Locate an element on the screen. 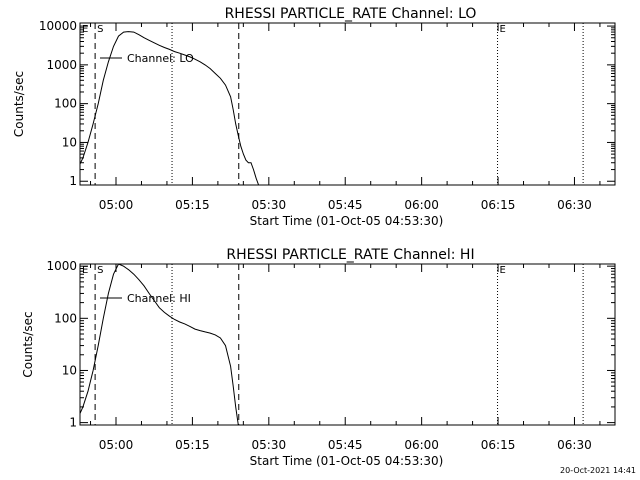 Image resolution: width=640 pixels, height=480 pixels. footer-timestamp: 20-Oct-2021 14:41 is located at coordinates (598, 470).